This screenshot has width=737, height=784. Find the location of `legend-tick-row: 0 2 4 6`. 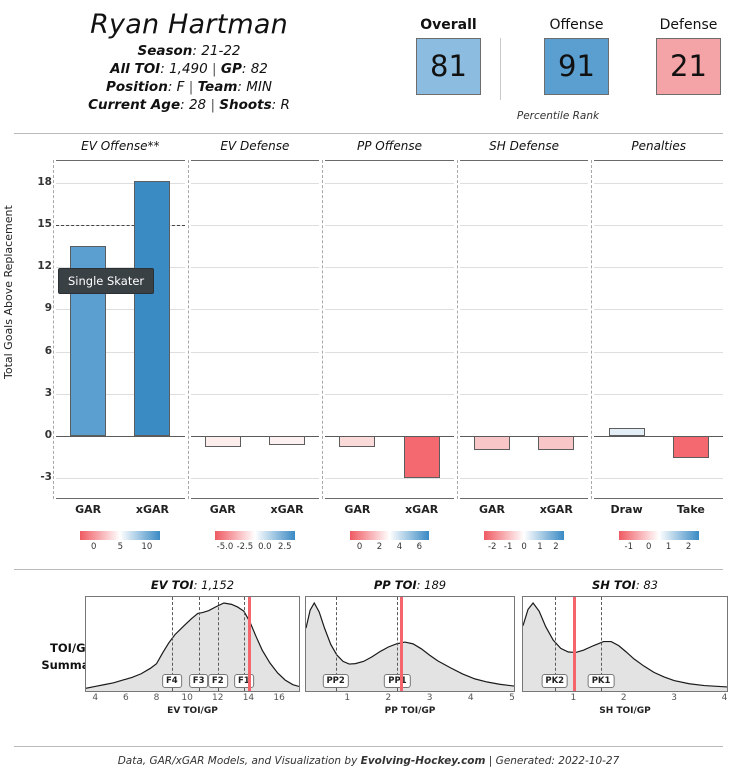

legend-tick-row: 0 2 4 6 is located at coordinates (390, 549).